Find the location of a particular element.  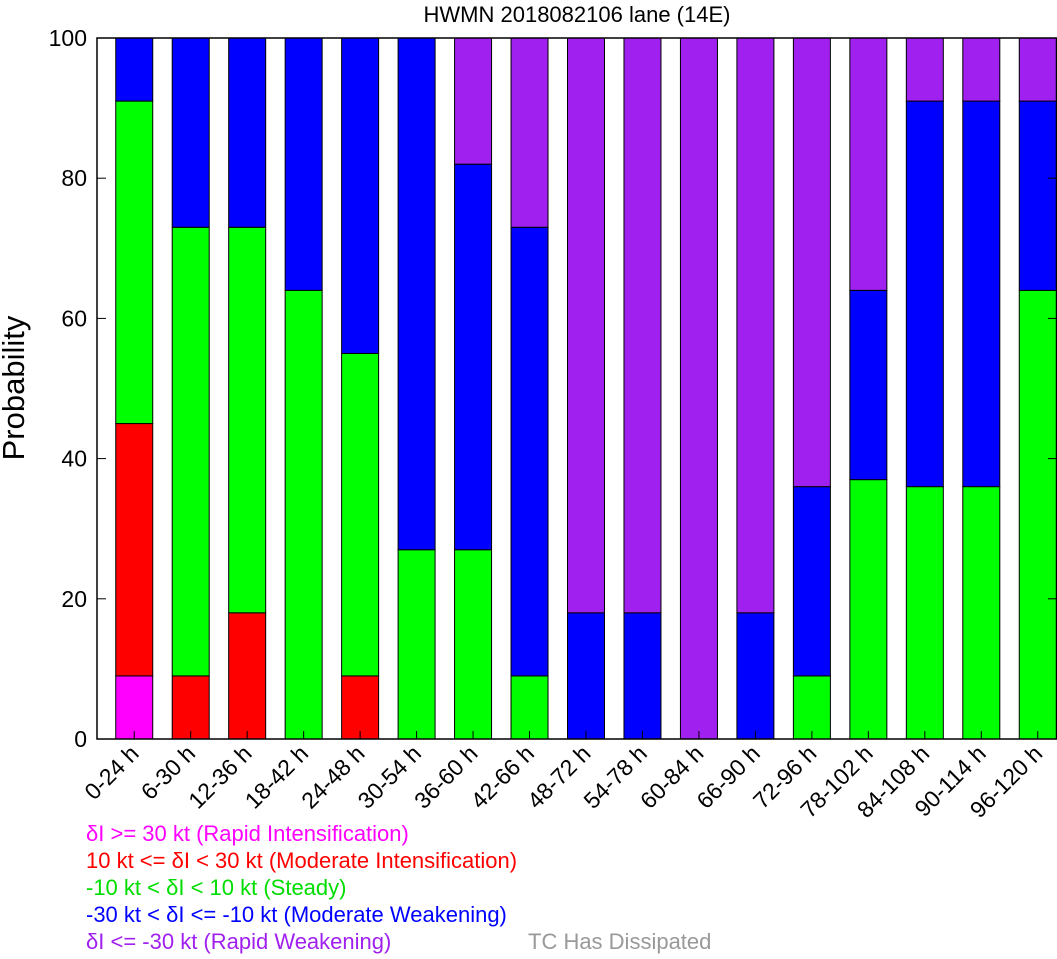

y-axis-label: Probability is located at coordinates (15, 387).